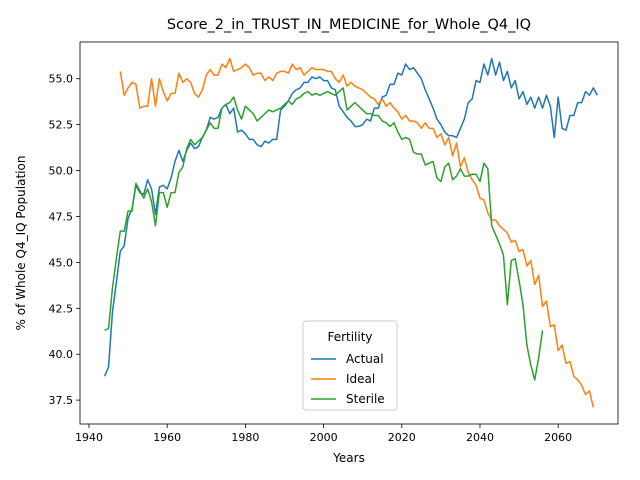 This screenshot has height=480, width=640. I want to click on y-tick-label: 45.0, so click(61, 262).